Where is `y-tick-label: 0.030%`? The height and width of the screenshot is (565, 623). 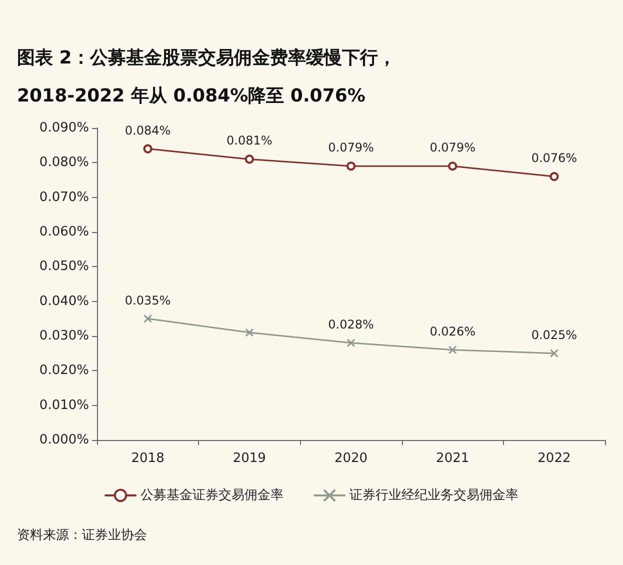 y-tick-label: 0.030% is located at coordinates (64, 336).